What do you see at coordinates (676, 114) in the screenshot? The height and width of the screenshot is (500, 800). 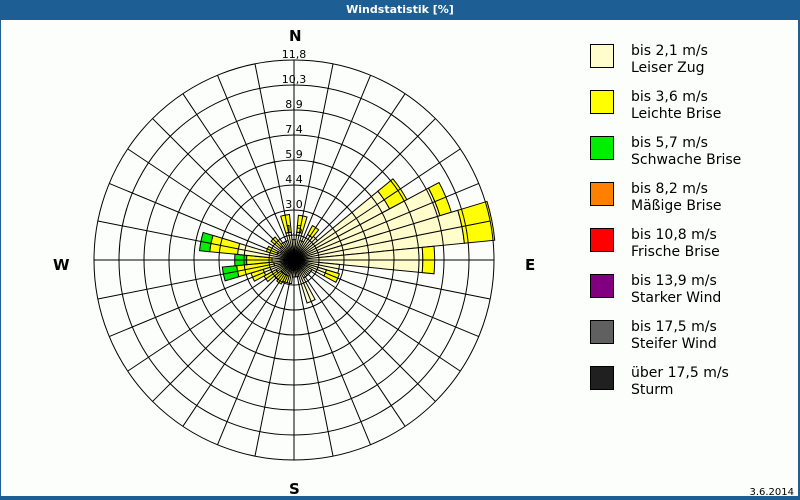 I see `legend-label: Leichte Brise` at bounding box center [676, 114].